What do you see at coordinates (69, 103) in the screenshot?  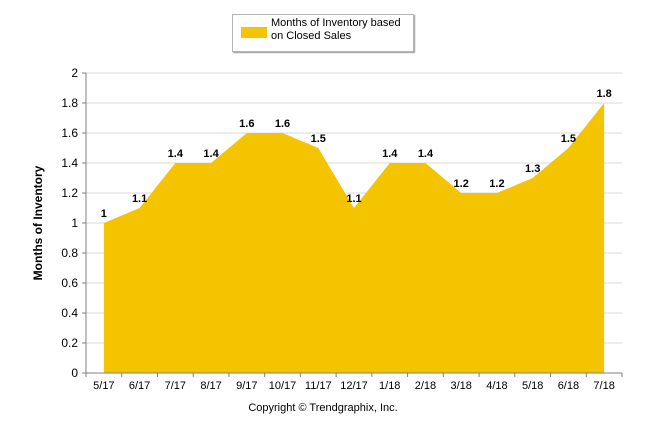 I see `y-tick-label: 1.8` at bounding box center [69, 103].